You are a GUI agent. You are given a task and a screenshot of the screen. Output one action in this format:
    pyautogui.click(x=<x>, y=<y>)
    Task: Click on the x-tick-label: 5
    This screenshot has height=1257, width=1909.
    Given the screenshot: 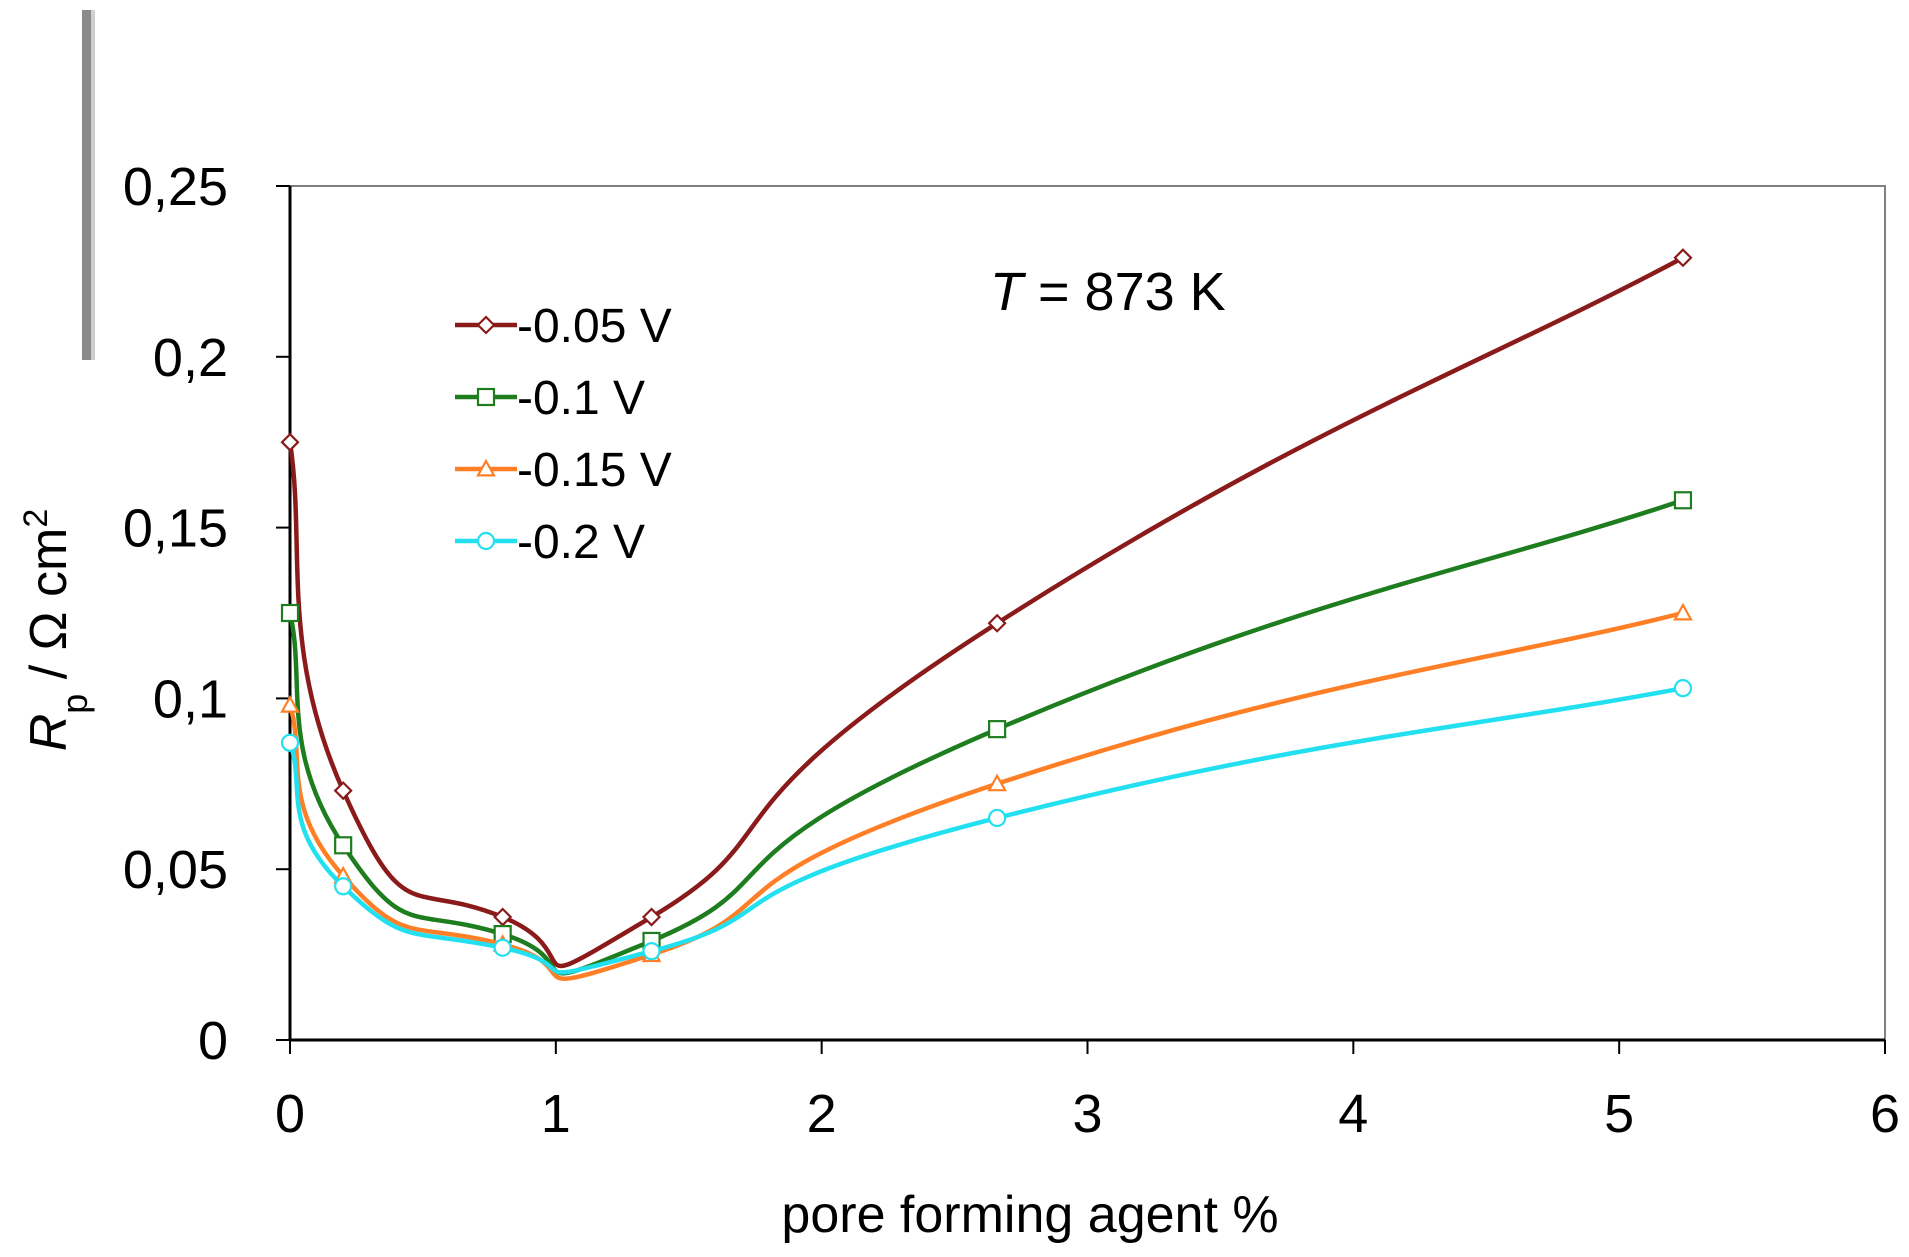 What is the action you would take?
    pyautogui.click(x=1619, y=1114)
    